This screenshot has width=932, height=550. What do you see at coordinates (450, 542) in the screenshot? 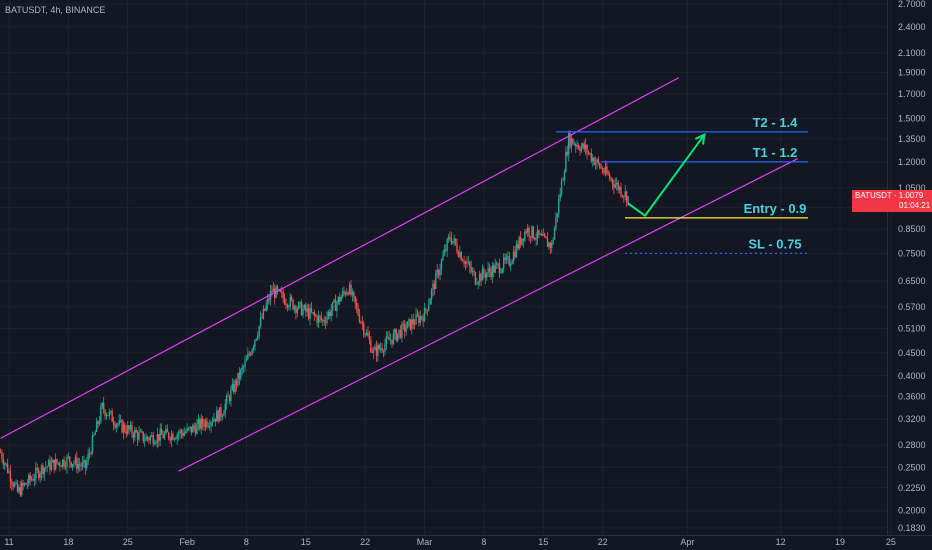
I see `time-axis: 11 18 25 Feb 8 15 22 Mar 8 15 22 Apr 12 19 25` at bounding box center [450, 542].